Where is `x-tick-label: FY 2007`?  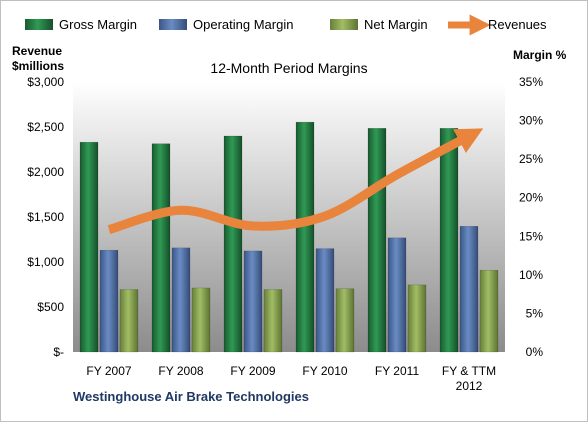 x-tick-label: FY 2007 is located at coordinates (108, 371).